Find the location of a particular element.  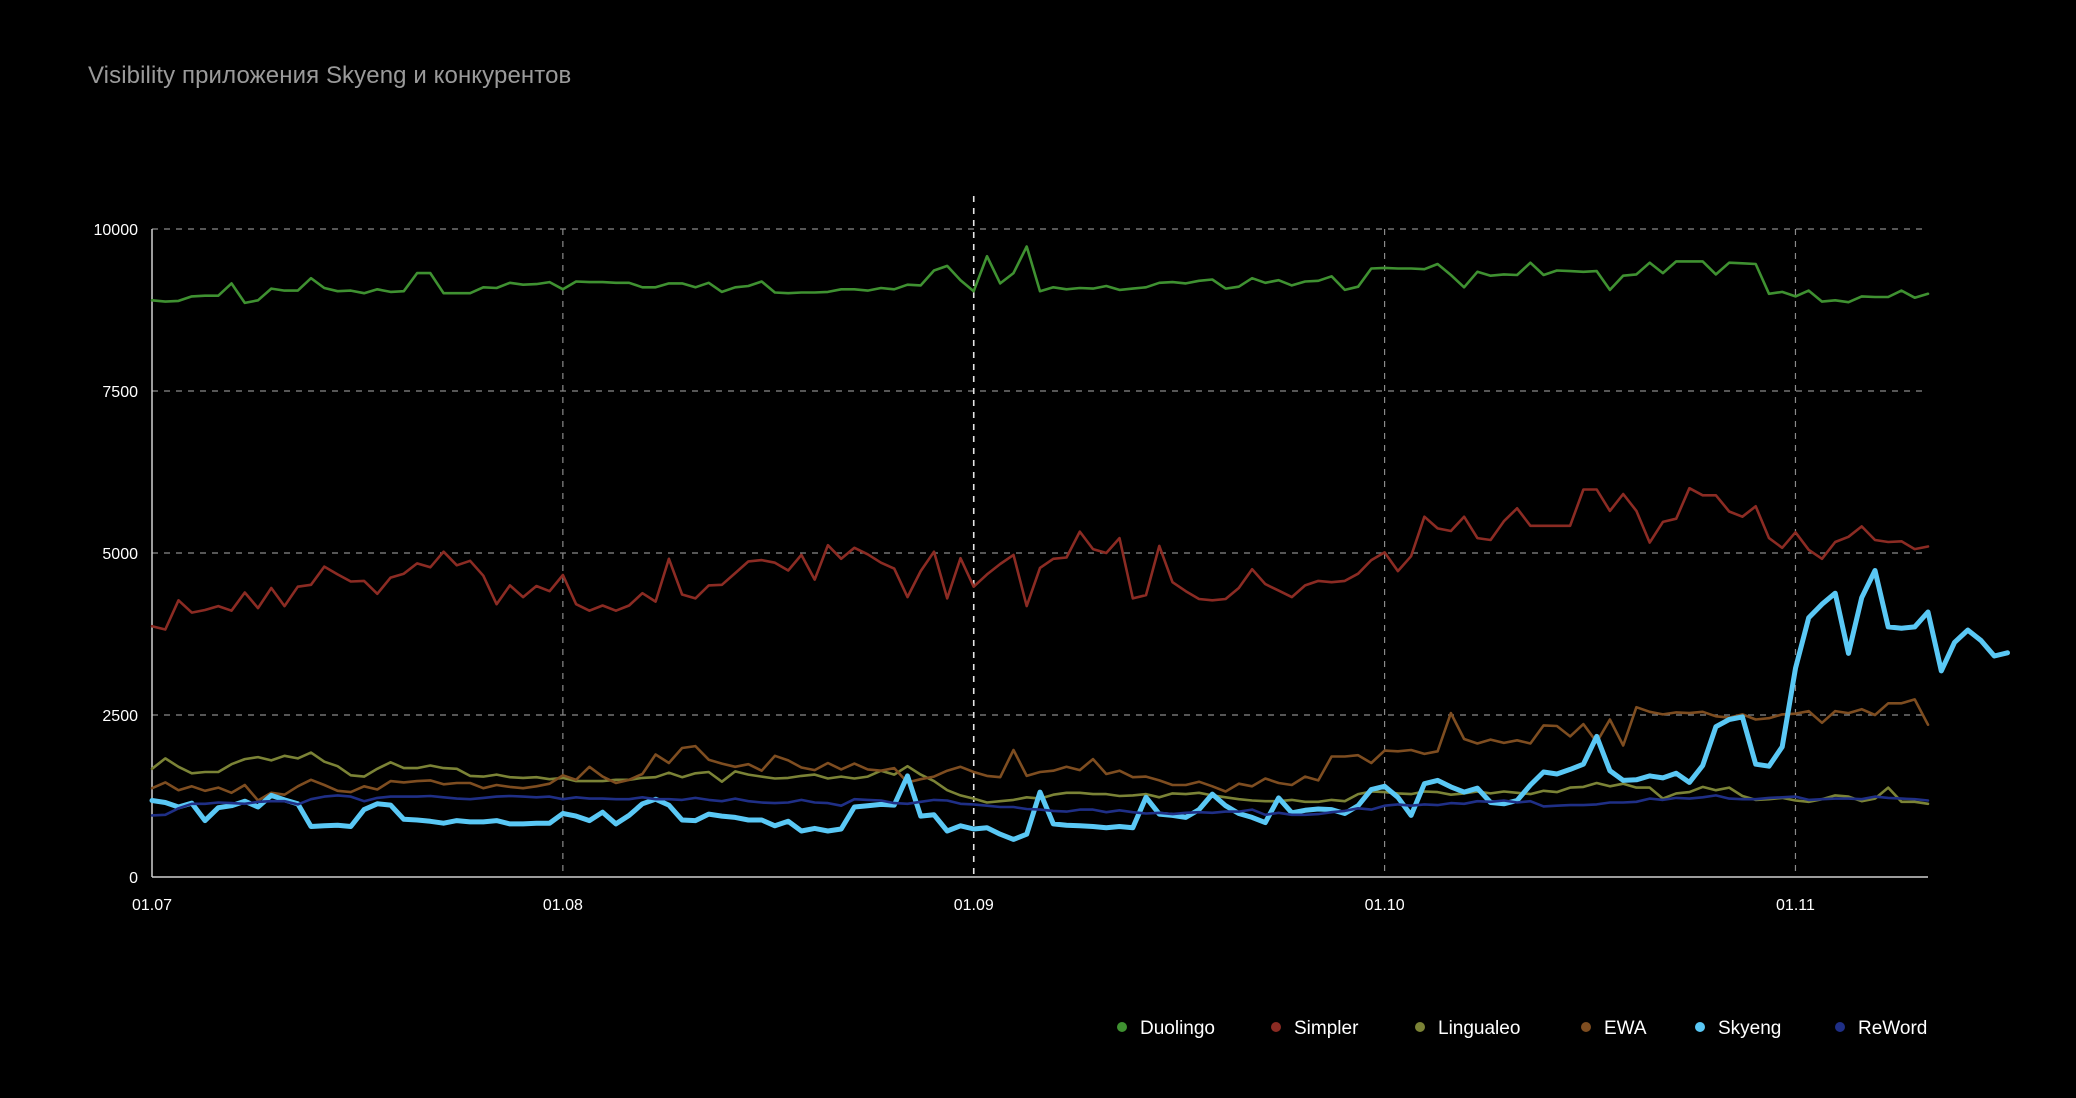

legend-label-skyeng: Skyeng is located at coordinates (1749, 1028).